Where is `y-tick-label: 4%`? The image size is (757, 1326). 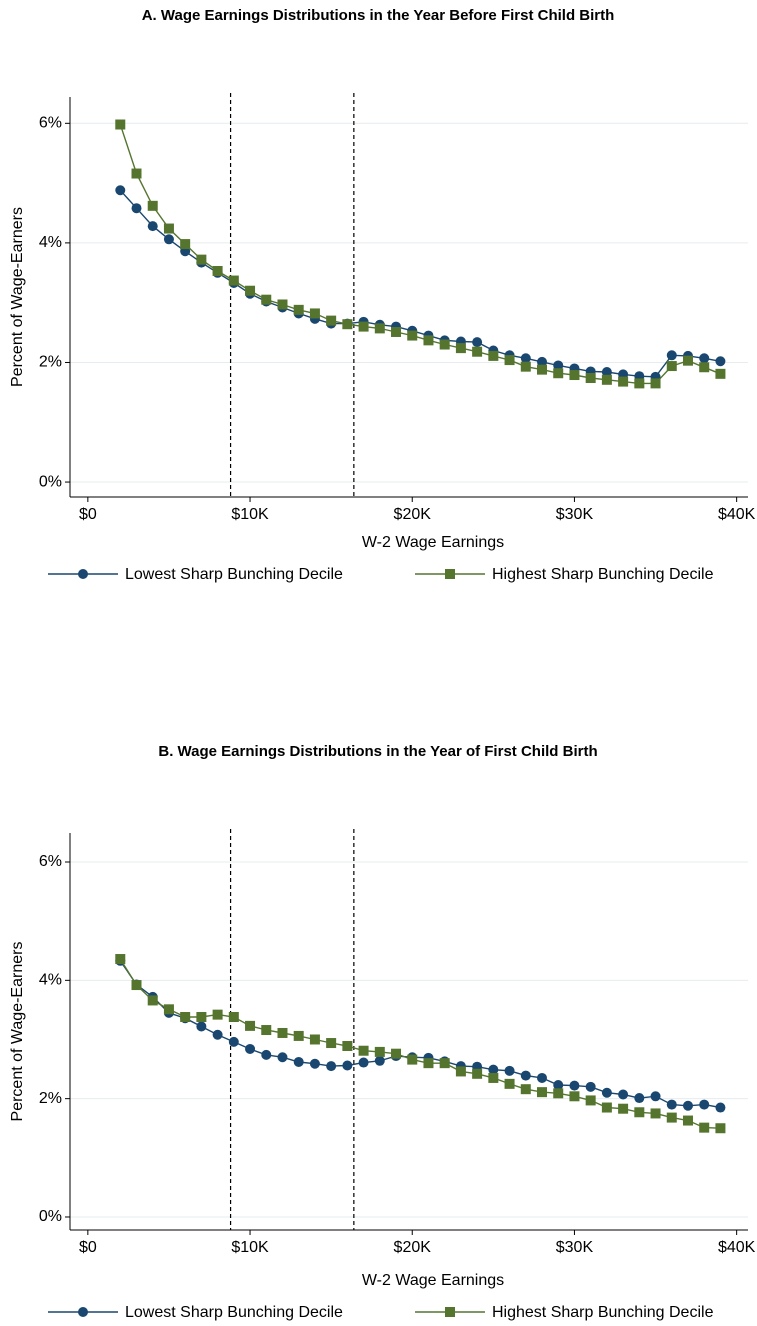 y-tick-label: 4% is located at coordinates (50, 242).